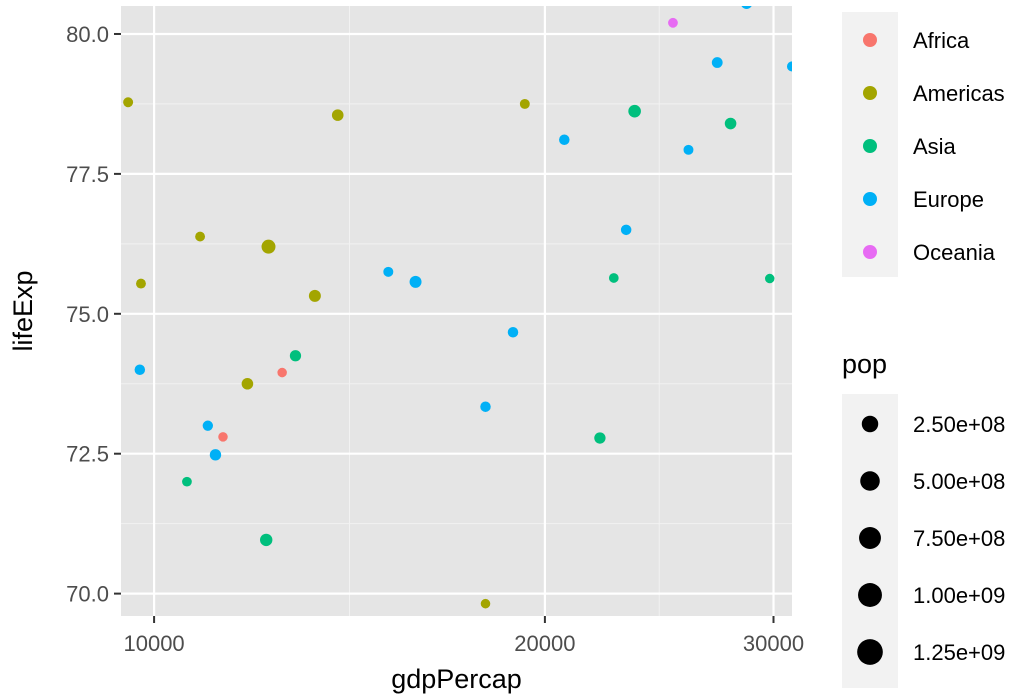 The height and width of the screenshot is (697, 1033). Describe the element at coordinates (941, 40) in the screenshot. I see `legend-label-africa: Africa` at that location.